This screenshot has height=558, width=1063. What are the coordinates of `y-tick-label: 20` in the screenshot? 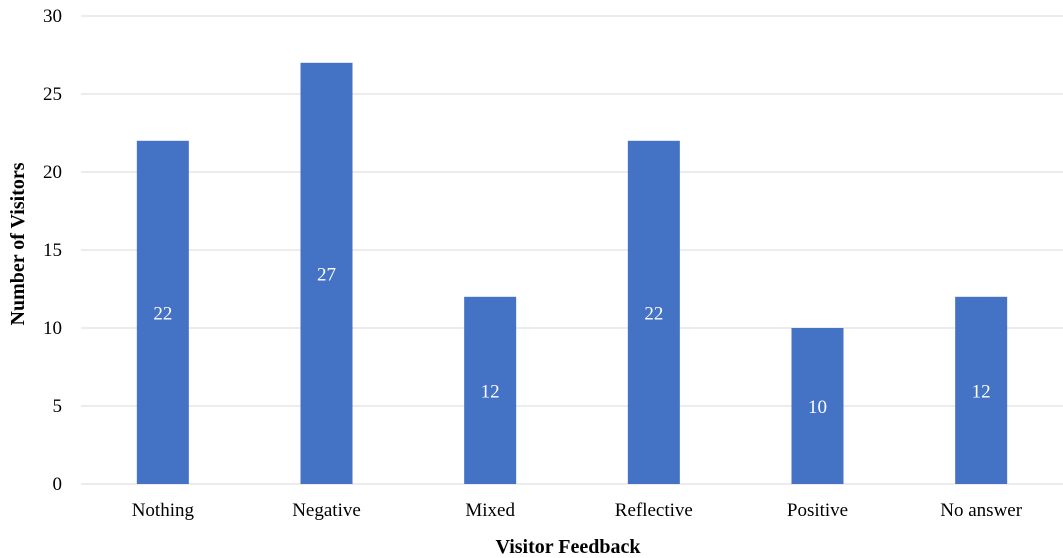 It's located at (52, 172).